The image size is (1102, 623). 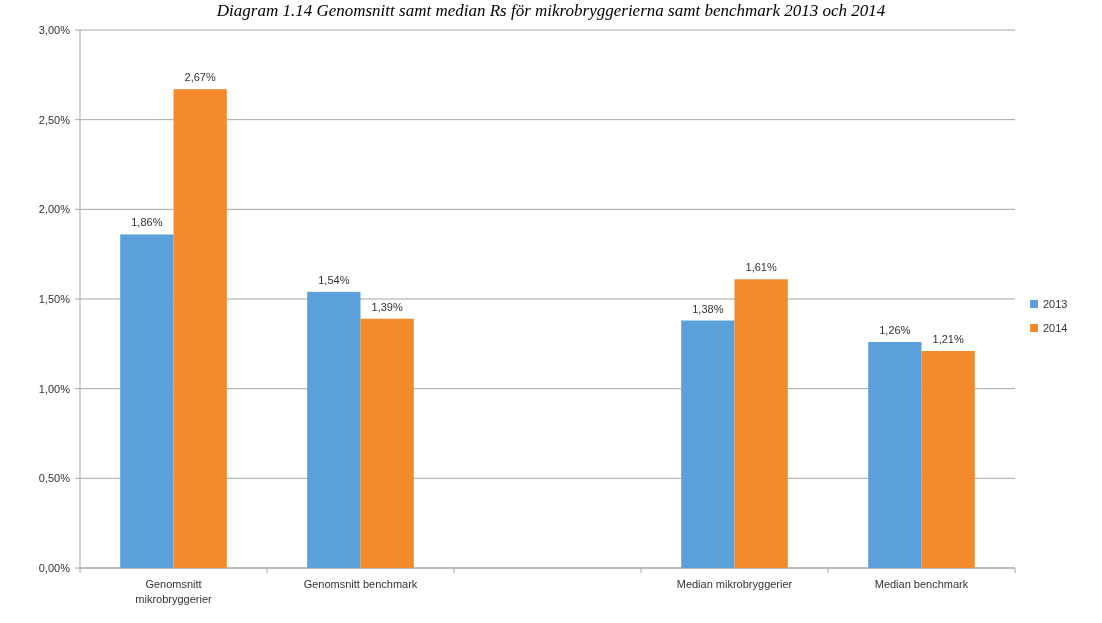 What do you see at coordinates (54, 388) in the screenshot?
I see `y-tick-label: 1,00%` at bounding box center [54, 388].